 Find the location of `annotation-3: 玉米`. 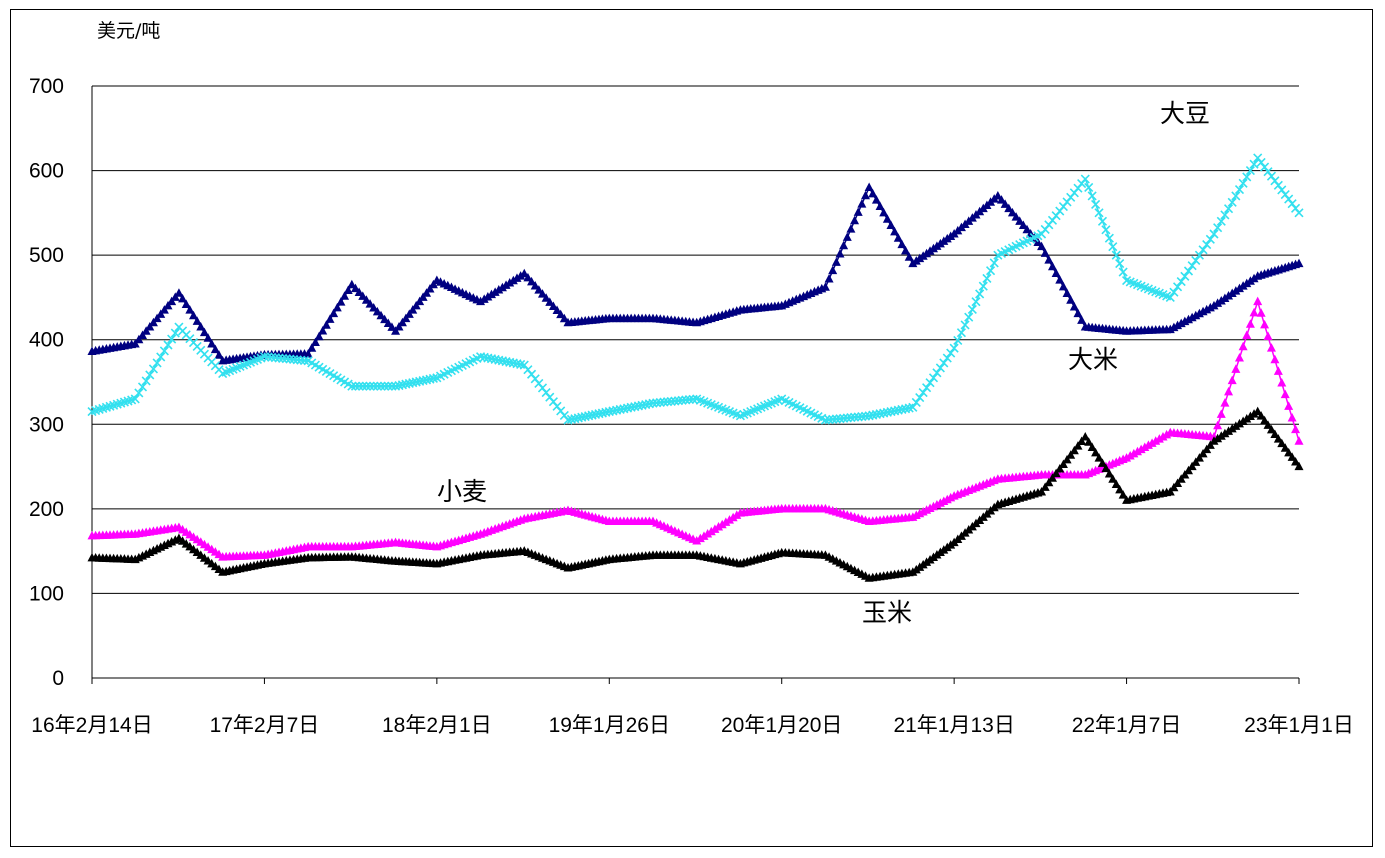

annotation-3: 玉米 is located at coordinates (887, 612).